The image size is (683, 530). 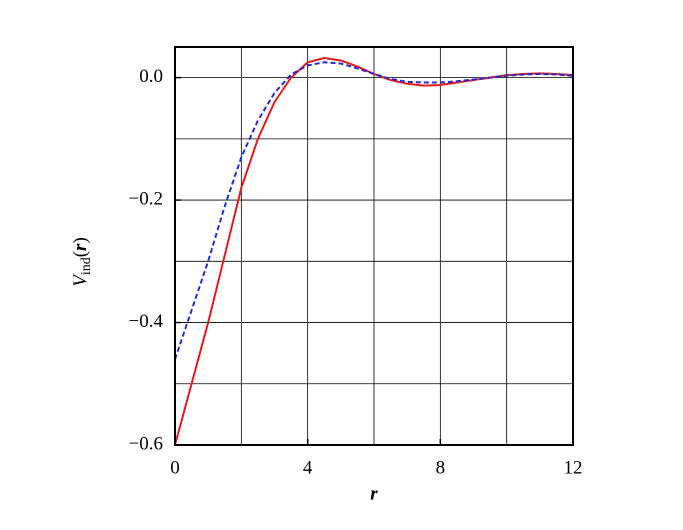 What do you see at coordinates (146, 443) in the screenshot?
I see `y-tick-label: −0.6` at bounding box center [146, 443].